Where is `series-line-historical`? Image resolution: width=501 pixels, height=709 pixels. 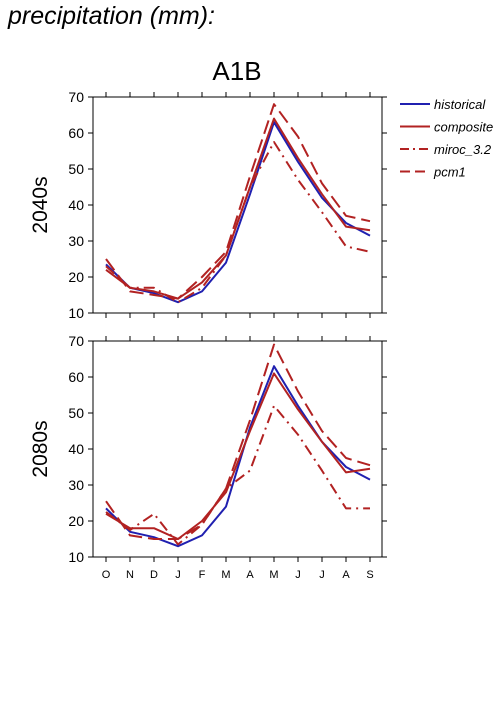 series-line-historical is located at coordinates (238, 212).